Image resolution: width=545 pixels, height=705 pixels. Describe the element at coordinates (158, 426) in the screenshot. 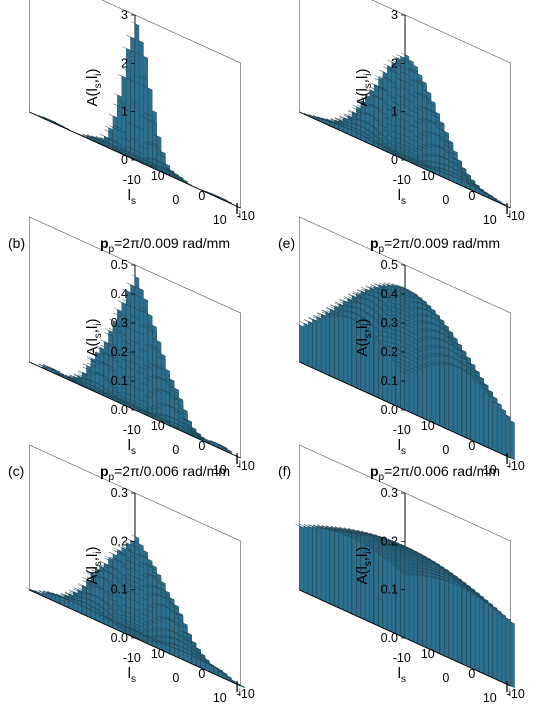

I see `li-tick-label: 10` at that location.